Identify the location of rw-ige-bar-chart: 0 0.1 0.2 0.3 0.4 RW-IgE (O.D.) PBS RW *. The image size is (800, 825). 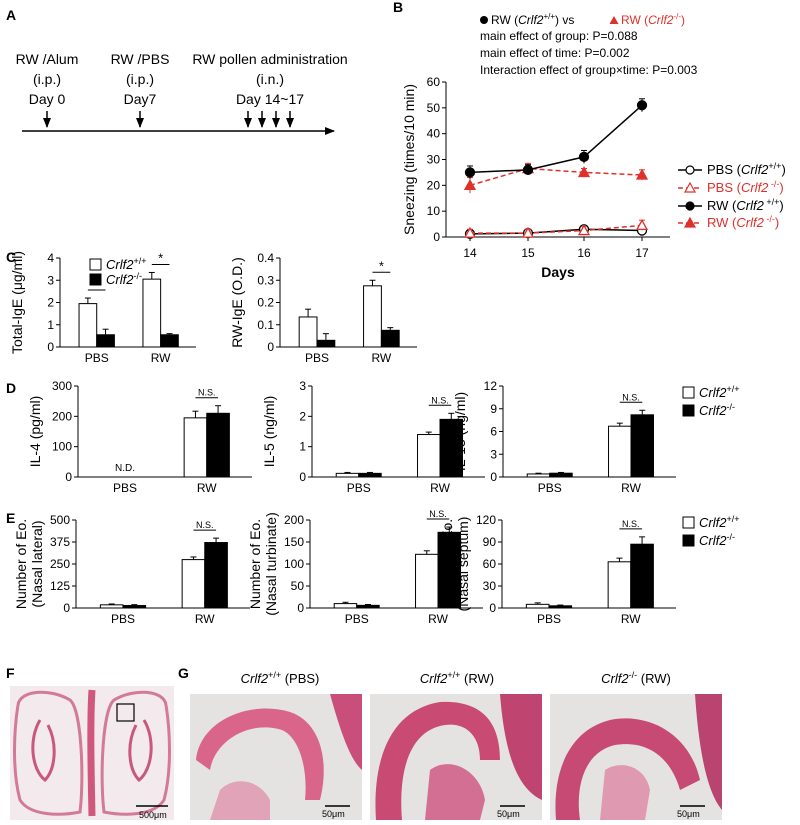
(323, 308).